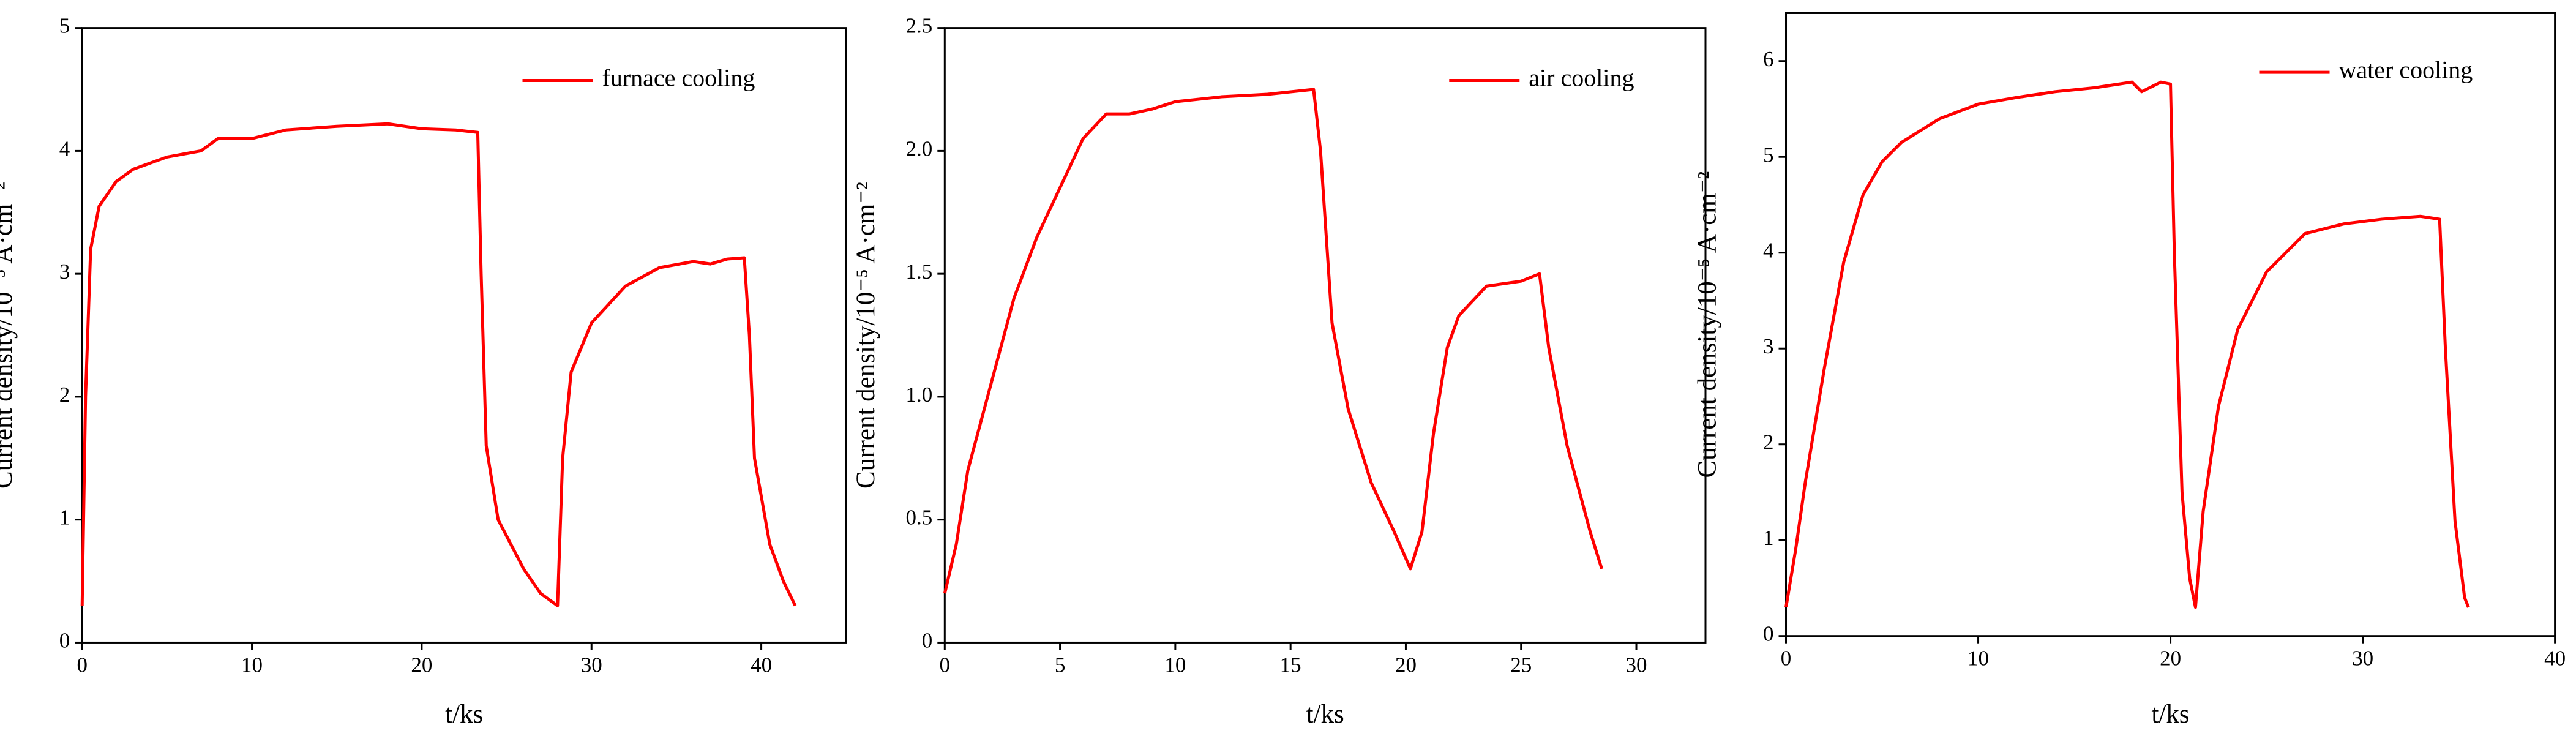 This screenshot has width=2576, height=736. Describe the element at coordinates (920, 148) in the screenshot. I see `y-tick-label: 2.0` at that location.